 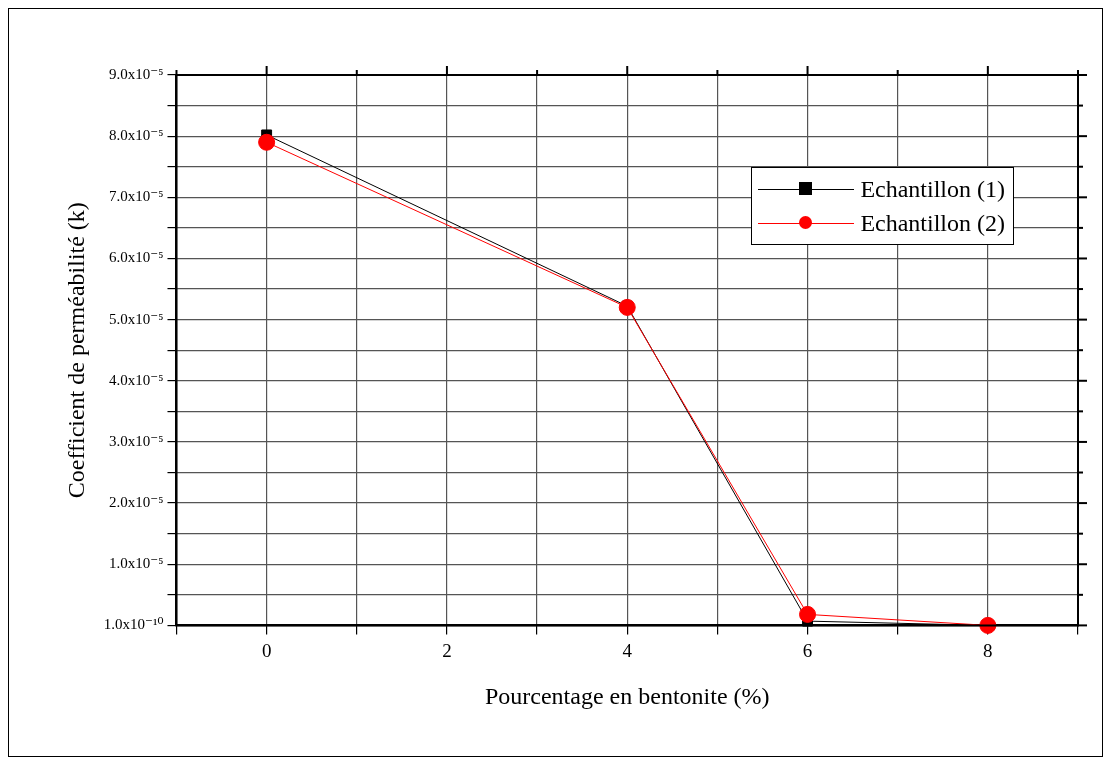 I want to click on x-tick-label: 6, so click(x=807, y=650).